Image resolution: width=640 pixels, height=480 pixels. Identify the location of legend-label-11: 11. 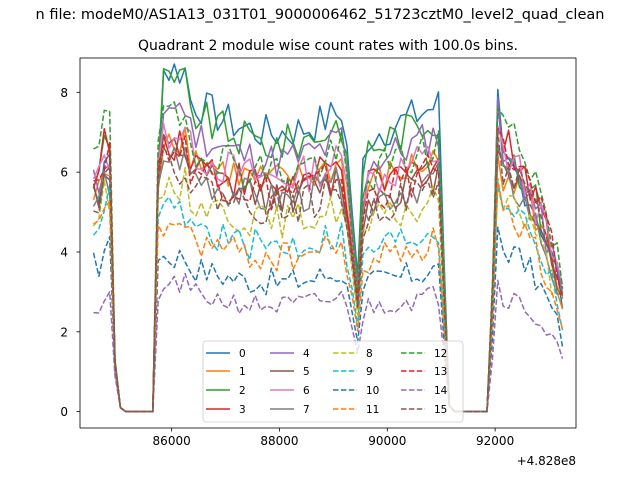
(372, 410).